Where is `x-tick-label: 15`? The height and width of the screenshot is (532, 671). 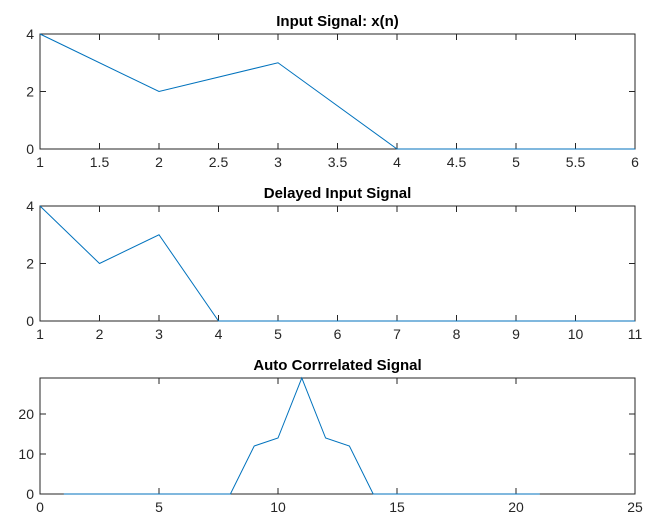 x-tick-label: 15 is located at coordinates (397, 507).